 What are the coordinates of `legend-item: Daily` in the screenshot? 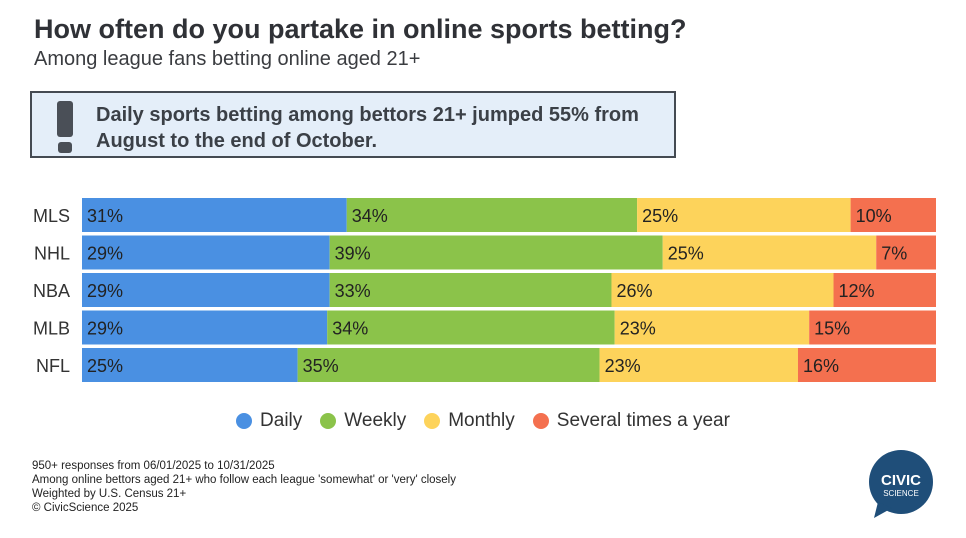 It's located at (269, 421).